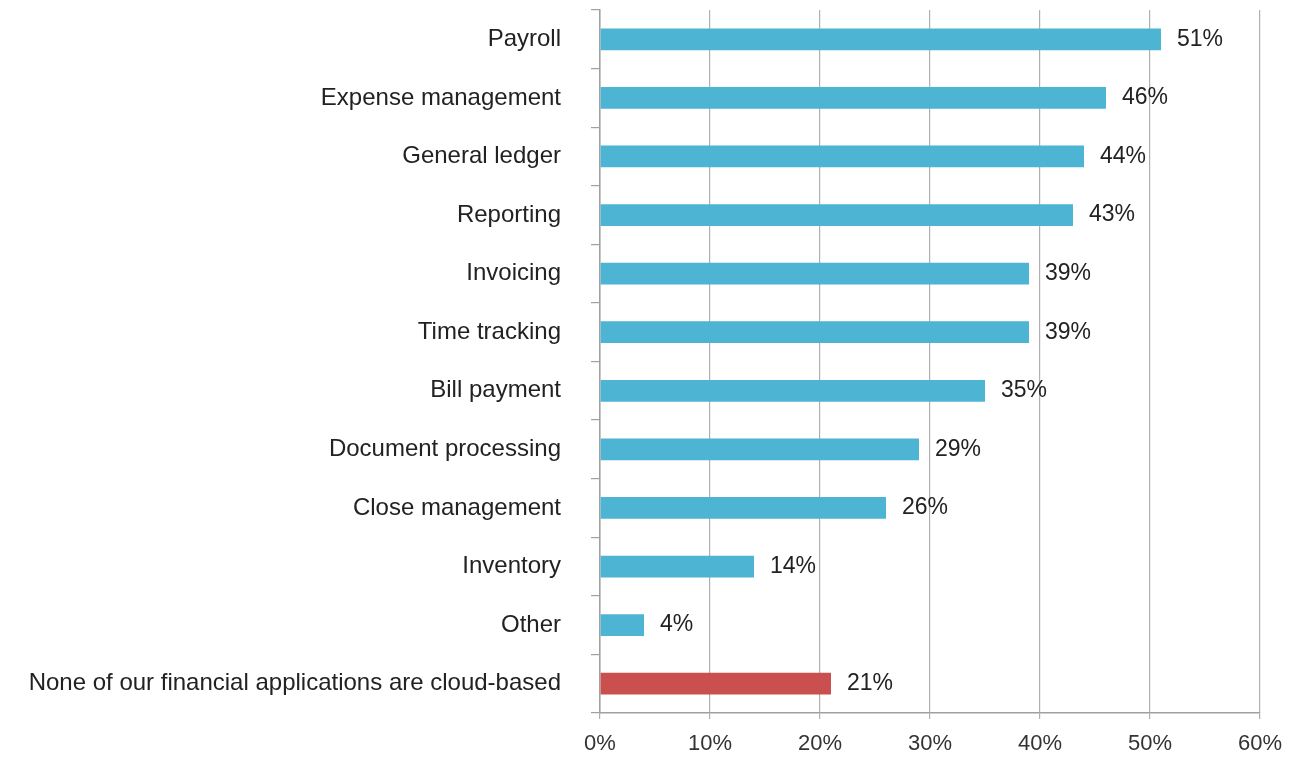 This screenshot has height=763, width=1294. What do you see at coordinates (1200, 37) in the screenshot?
I see `data-label: 51%` at bounding box center [1200, 37].